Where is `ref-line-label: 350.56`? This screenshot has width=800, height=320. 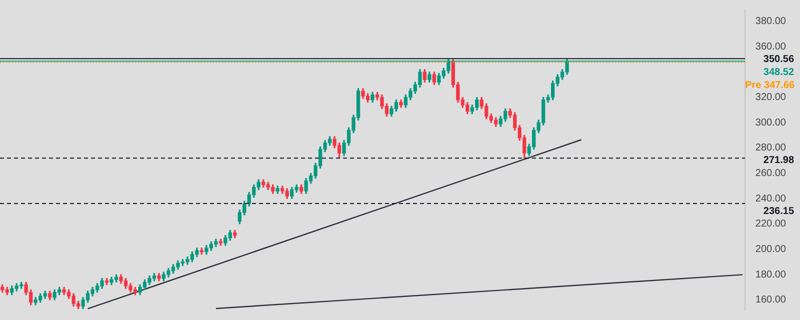 ref-line-label: 350.56 is located at coordinates (778, 59).